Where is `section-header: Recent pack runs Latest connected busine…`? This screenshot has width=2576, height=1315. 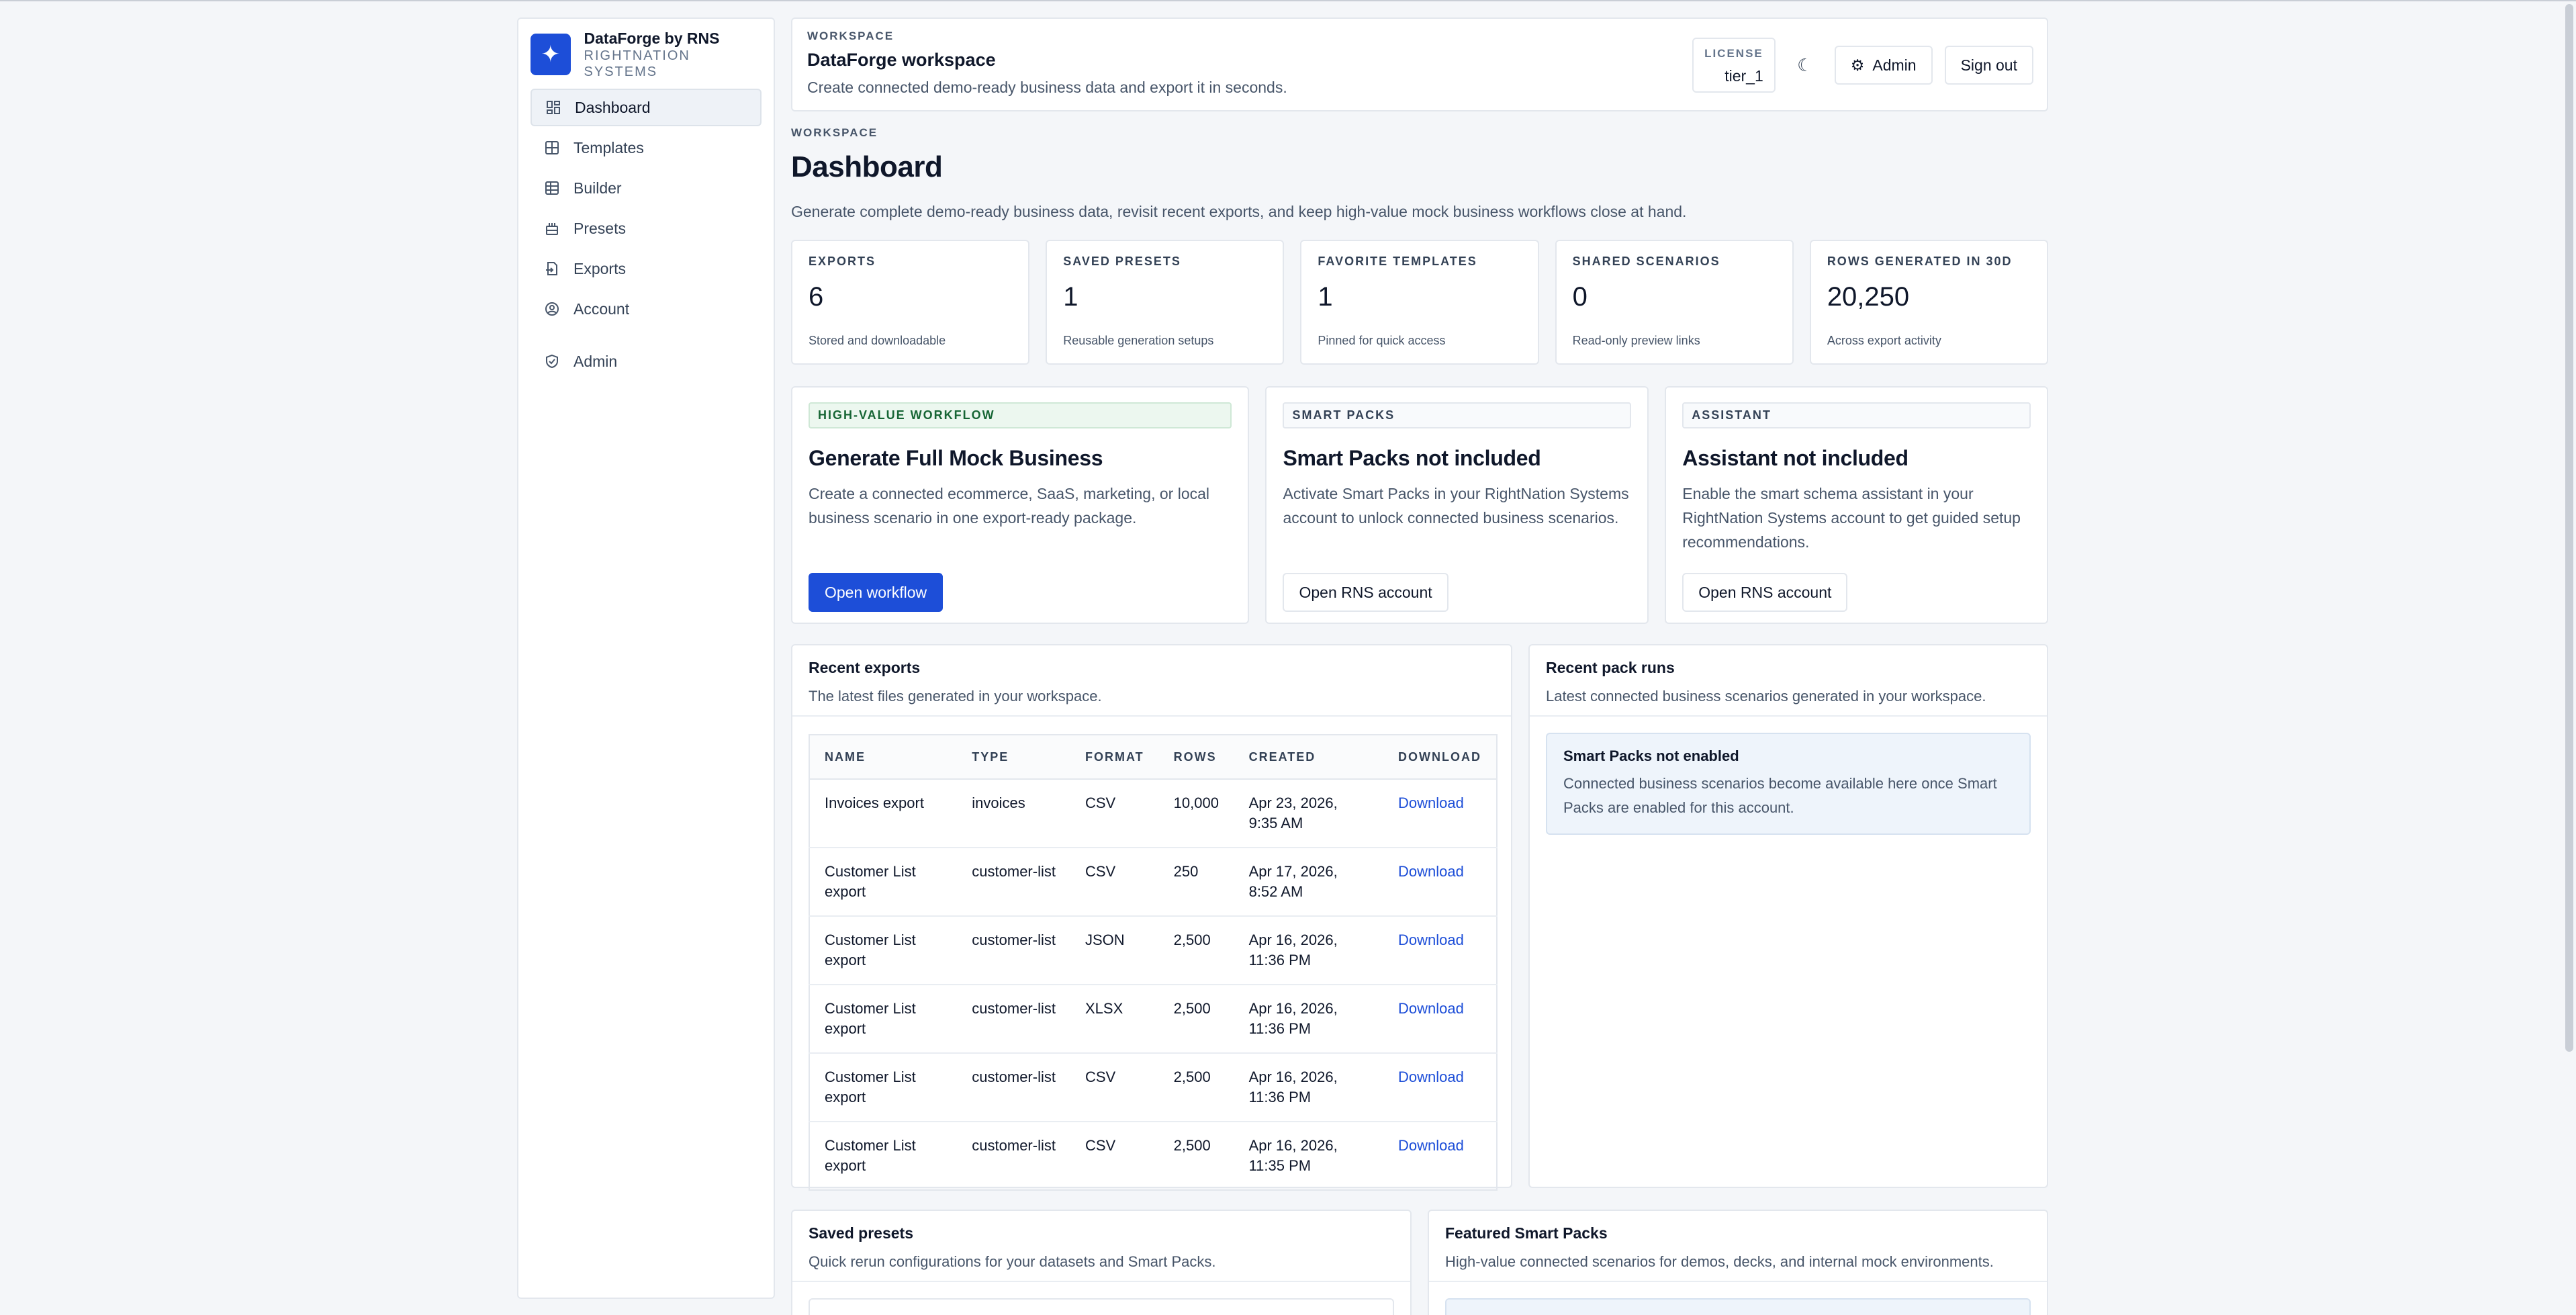
section-header: Recent pack runs Latest connected busine… is located at coordinates (1788, 681).